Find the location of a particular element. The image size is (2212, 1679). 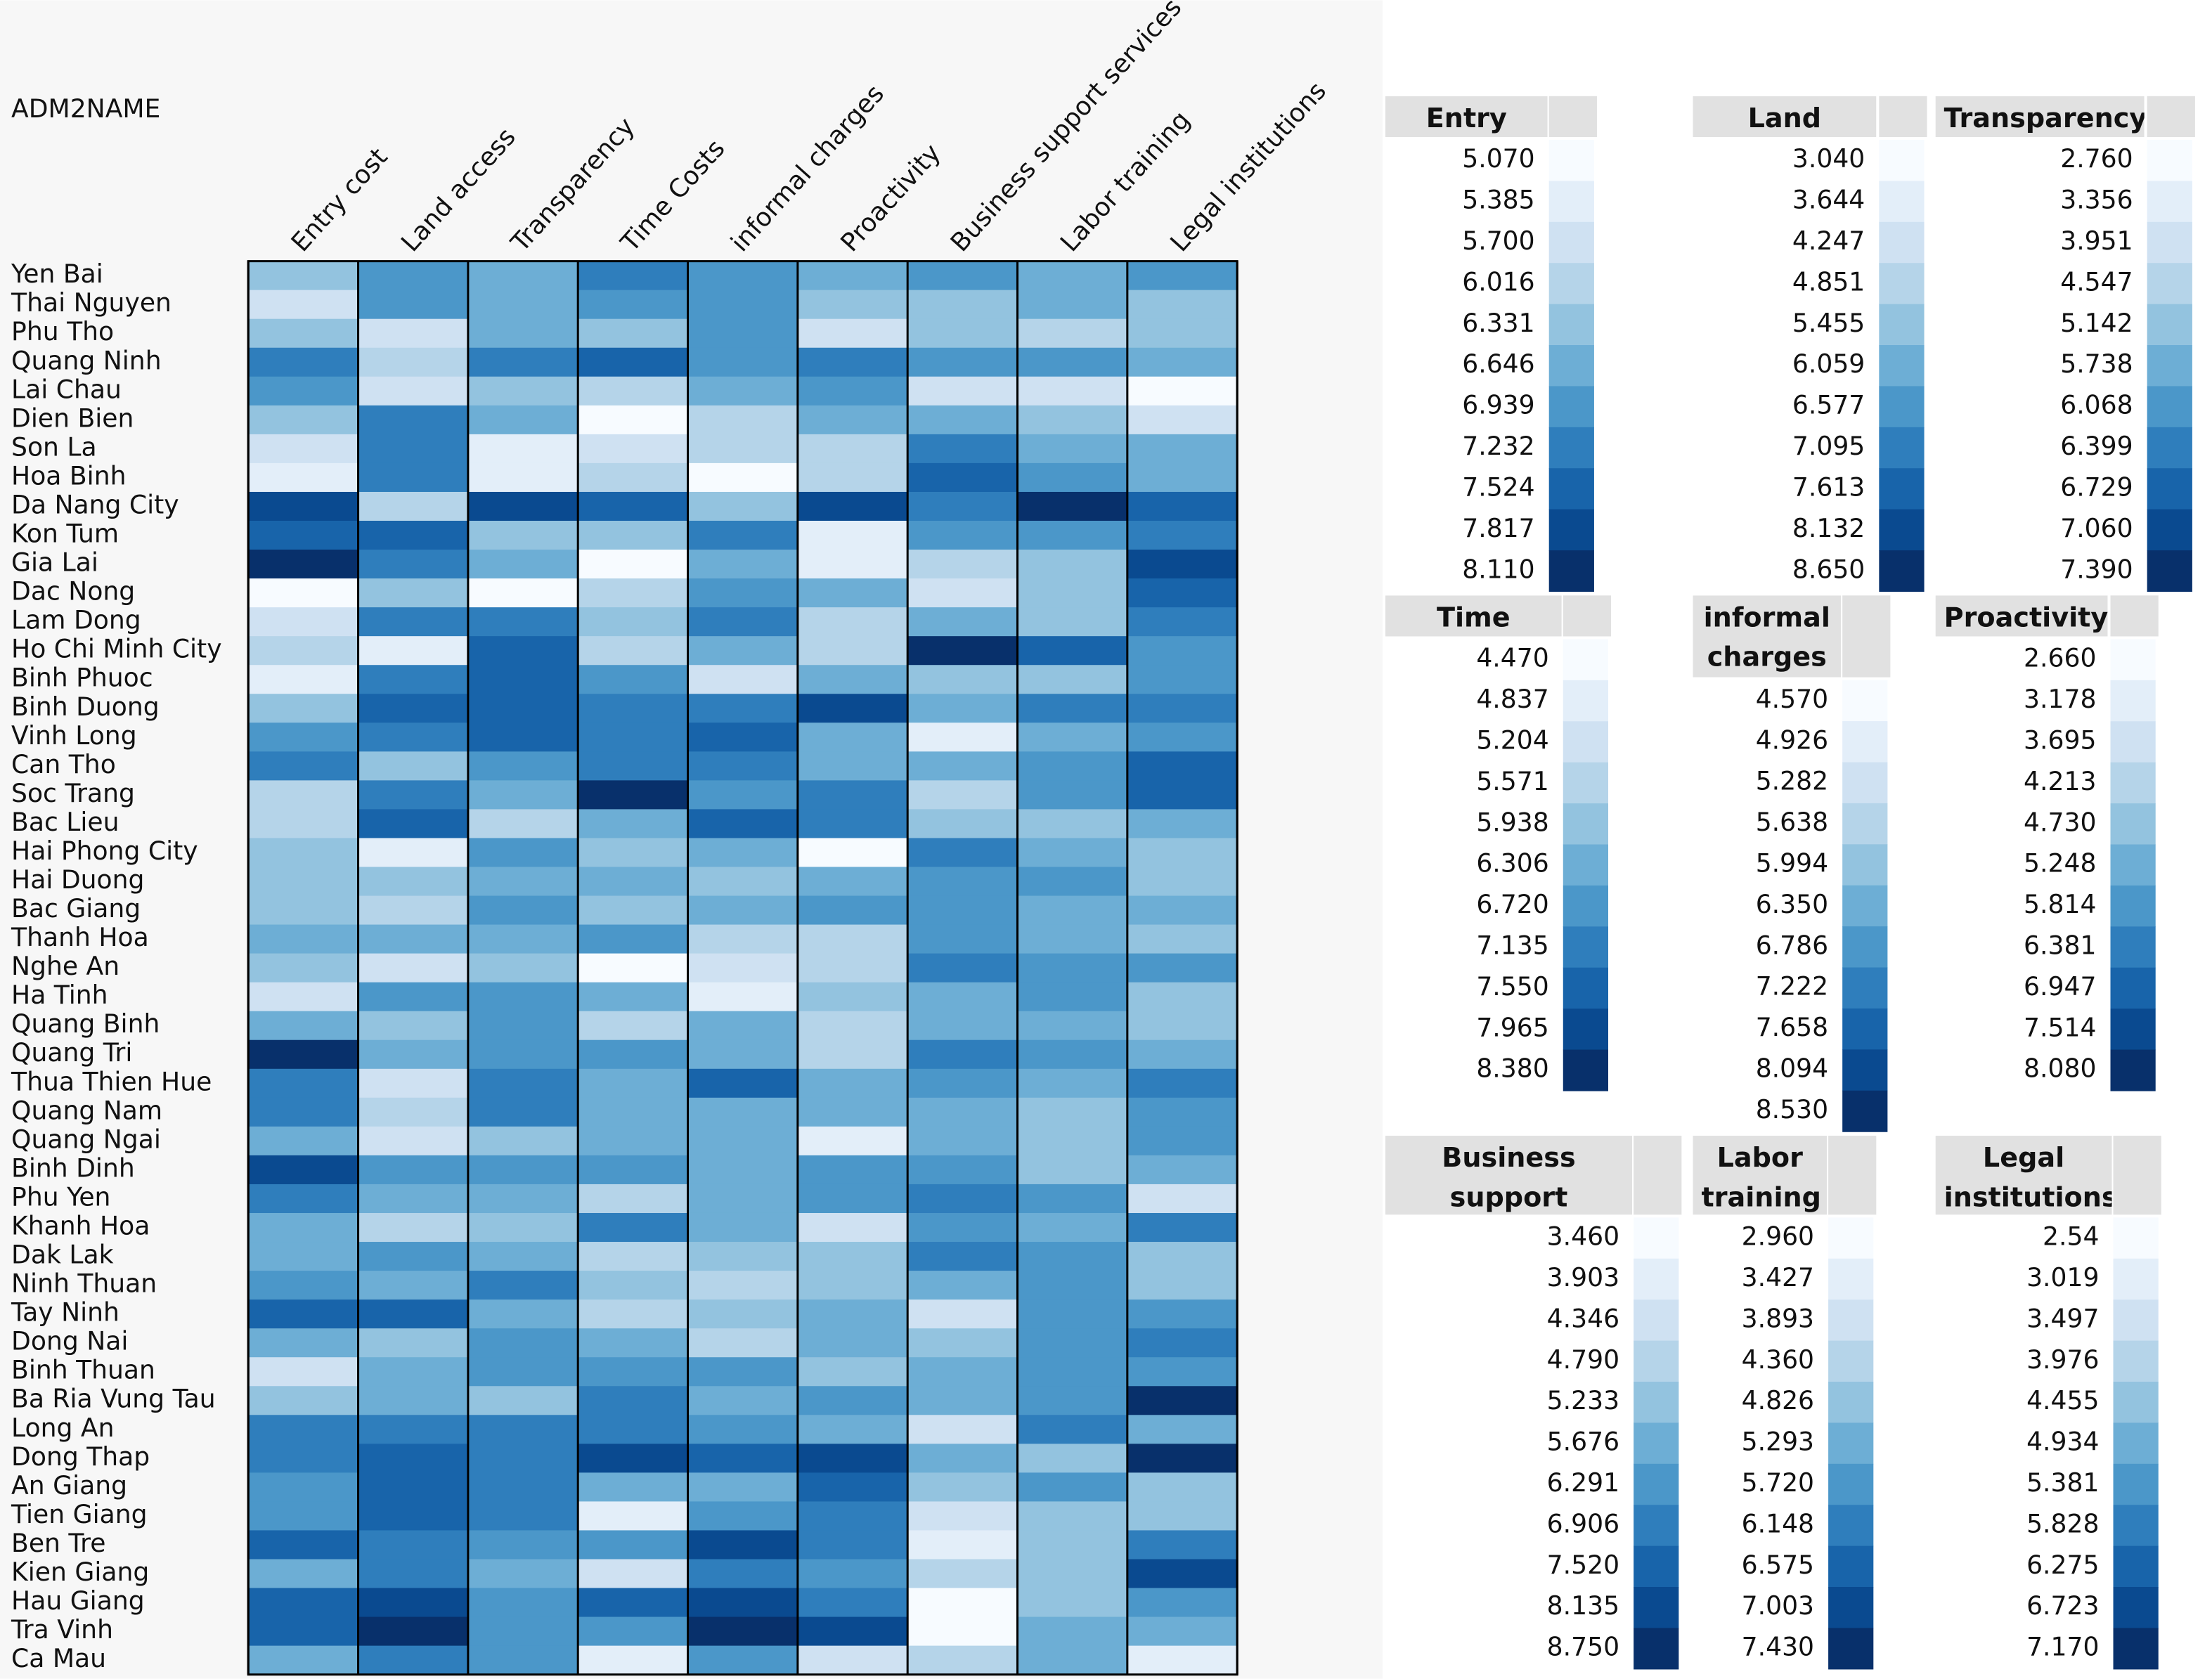

row-label: Thai Nguyen is located at coordinates (92, 302).